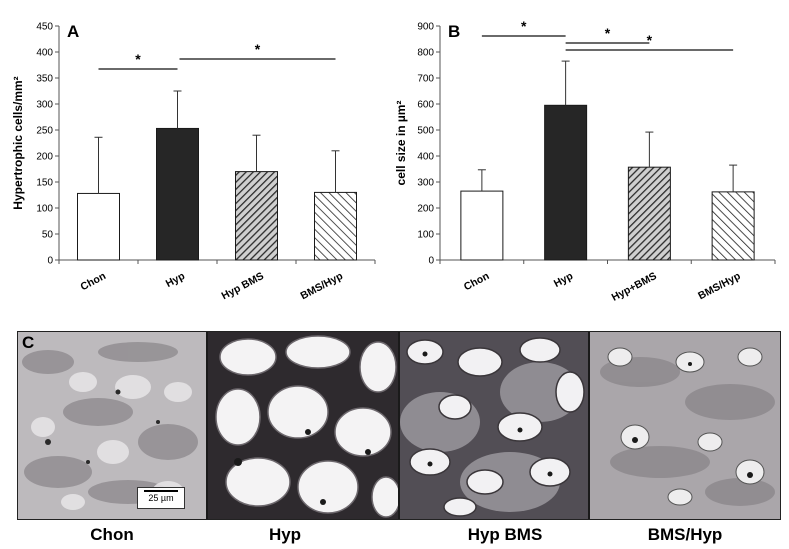 Image resolution: width=789 pixels, height=549 pixels. What do you see at coordinates (303, 425) in the screenshot?
I see `micrograph-hyp` at bounding box center [303, 425].